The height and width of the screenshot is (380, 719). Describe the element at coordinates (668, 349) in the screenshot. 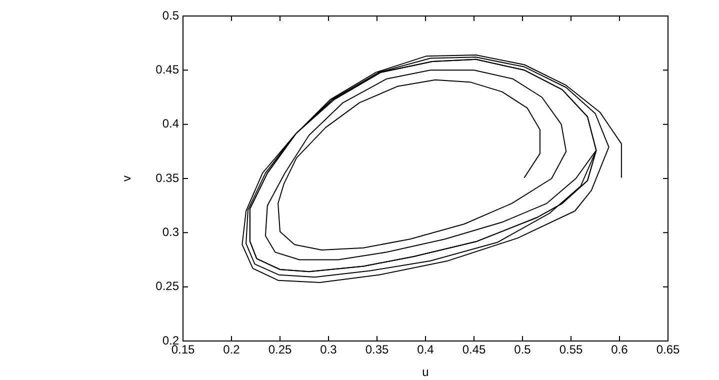

I see `x-tick-label: 0.65` at that location.